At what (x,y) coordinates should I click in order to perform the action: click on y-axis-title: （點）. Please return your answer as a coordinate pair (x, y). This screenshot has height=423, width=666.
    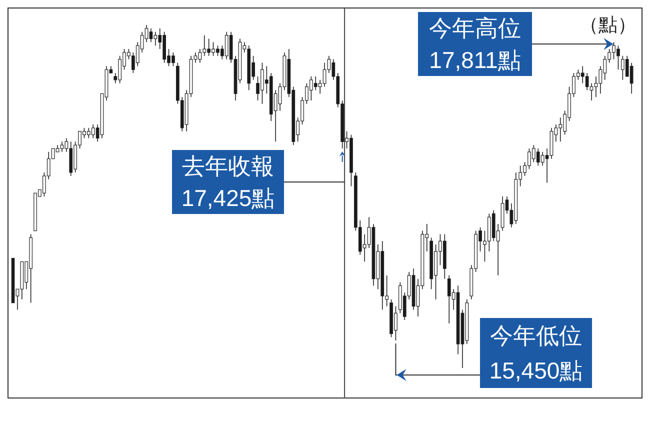
    Looking at the image, I should click on (608, 25).